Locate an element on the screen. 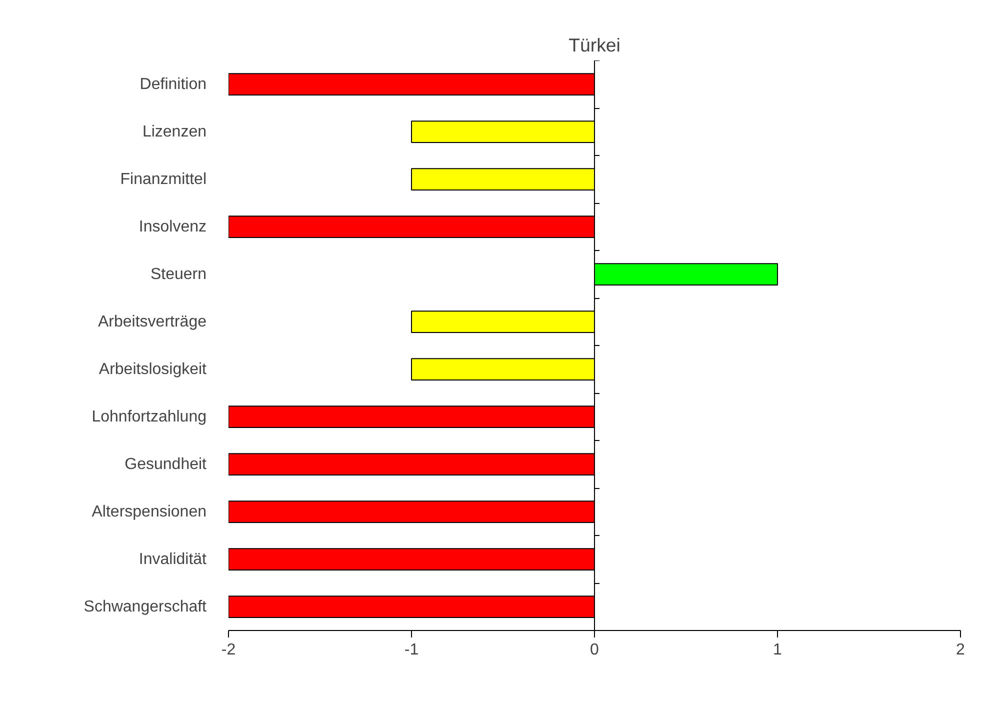 The image size is (984, 701). x-tick-label: 0 is located at coordinates (595, 650).